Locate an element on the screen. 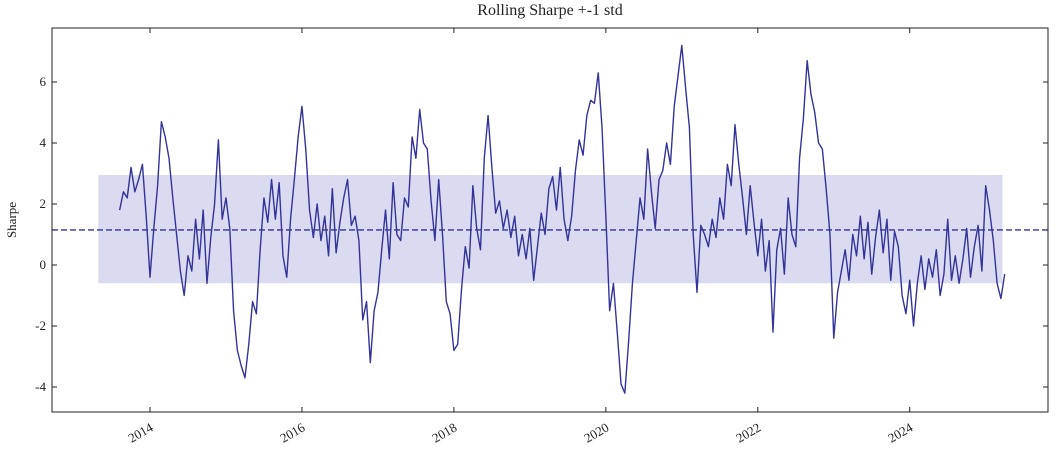  x-tick-label: 2024 is located at coordinates (900, 432).